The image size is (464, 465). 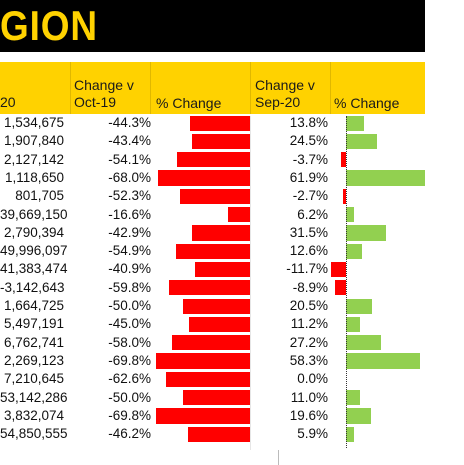 I want to click on change-sep20-cell: 27.2%, so click(x=308, y=342).